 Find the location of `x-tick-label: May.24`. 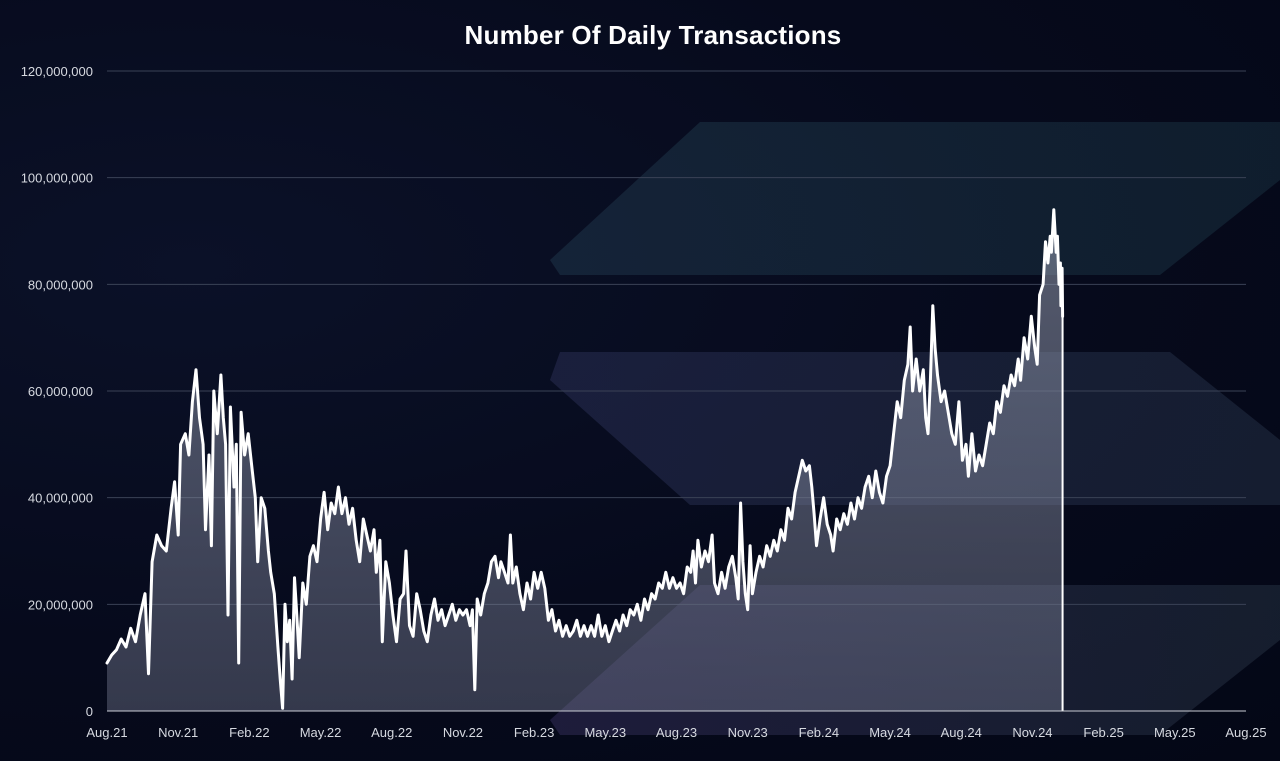

x-tick-label: May.24 is located at coordinates (890, 732).